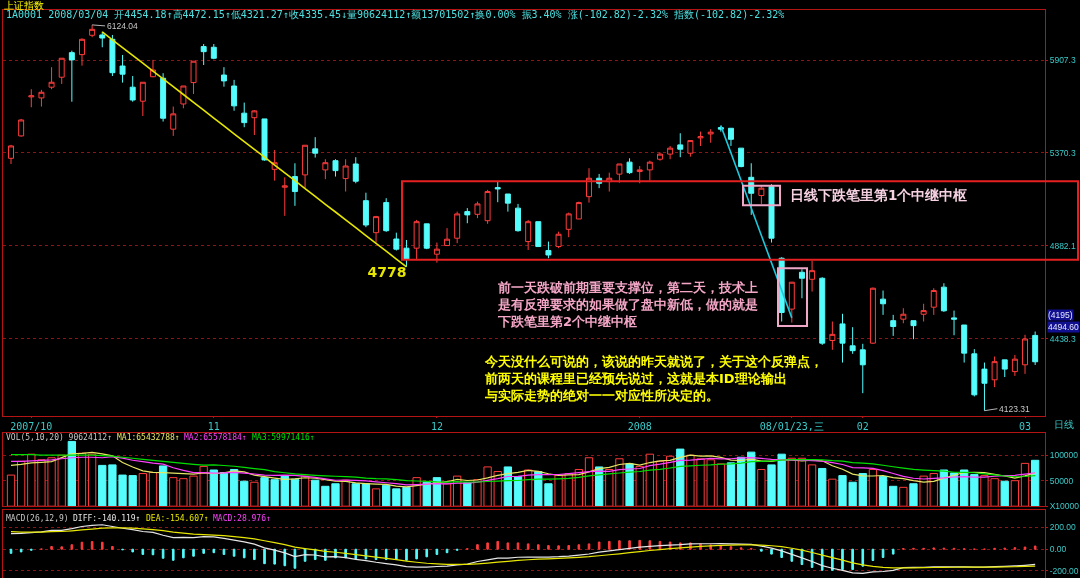 The image size is (1080, 578). What do you see at coordinates (1062, 152) in the screenshot?
I see `y-tick-label: 5370.3` at bounding box center [1062, 152].